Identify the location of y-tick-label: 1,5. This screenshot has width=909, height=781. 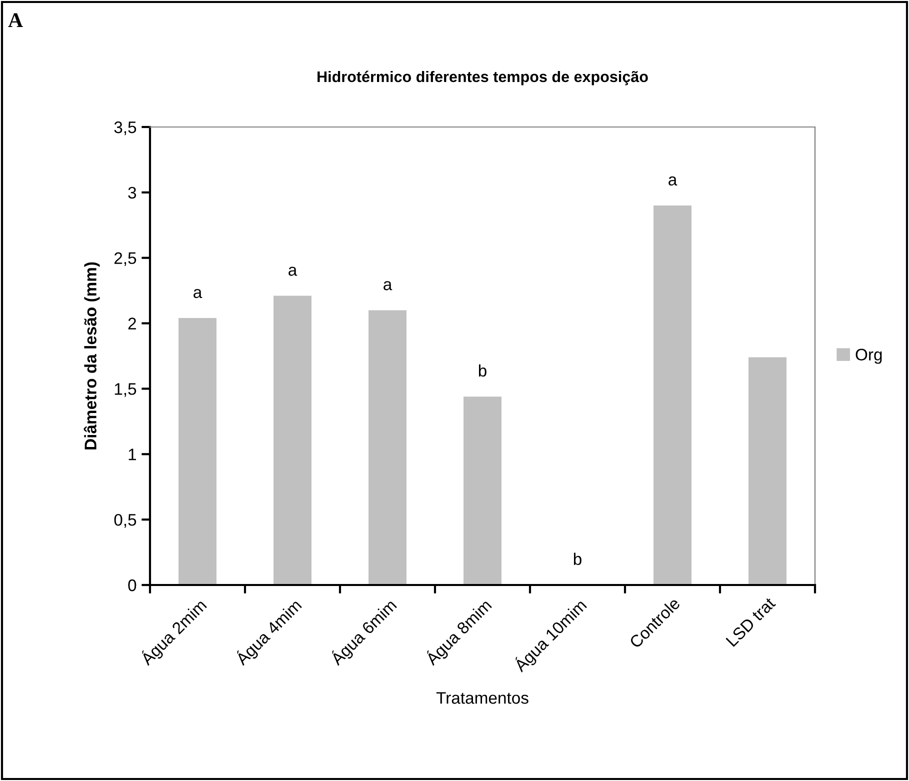
(125, 390).